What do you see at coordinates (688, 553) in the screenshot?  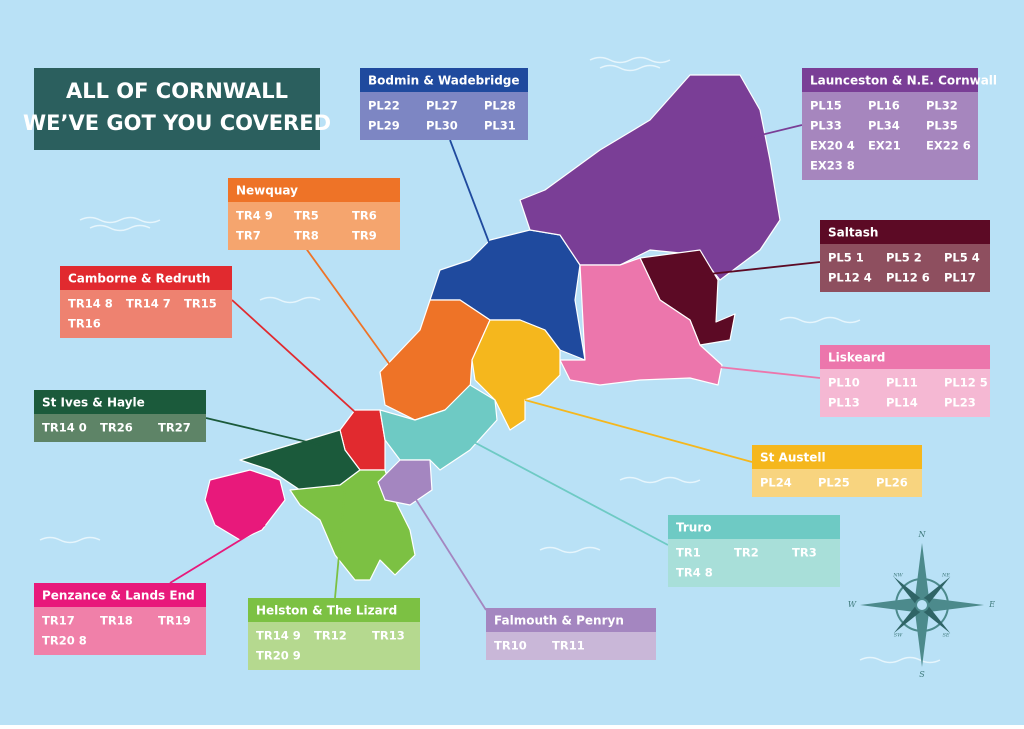 I see `postcode: TR1` at bounding box center [688, 553].